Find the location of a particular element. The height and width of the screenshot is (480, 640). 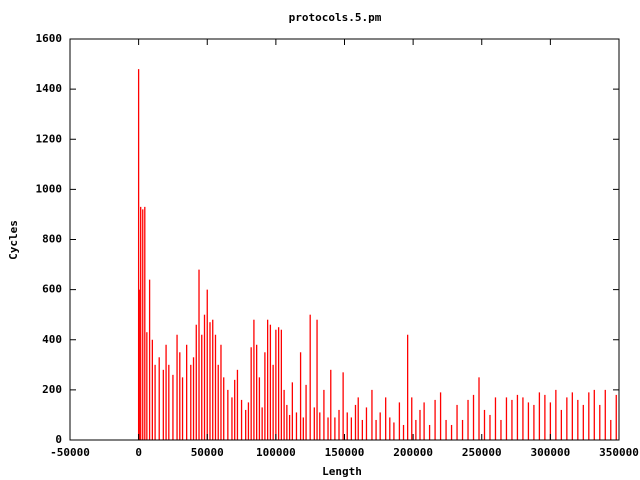

chart-title: protocols.5.pm is located at coordinates (335, 17).